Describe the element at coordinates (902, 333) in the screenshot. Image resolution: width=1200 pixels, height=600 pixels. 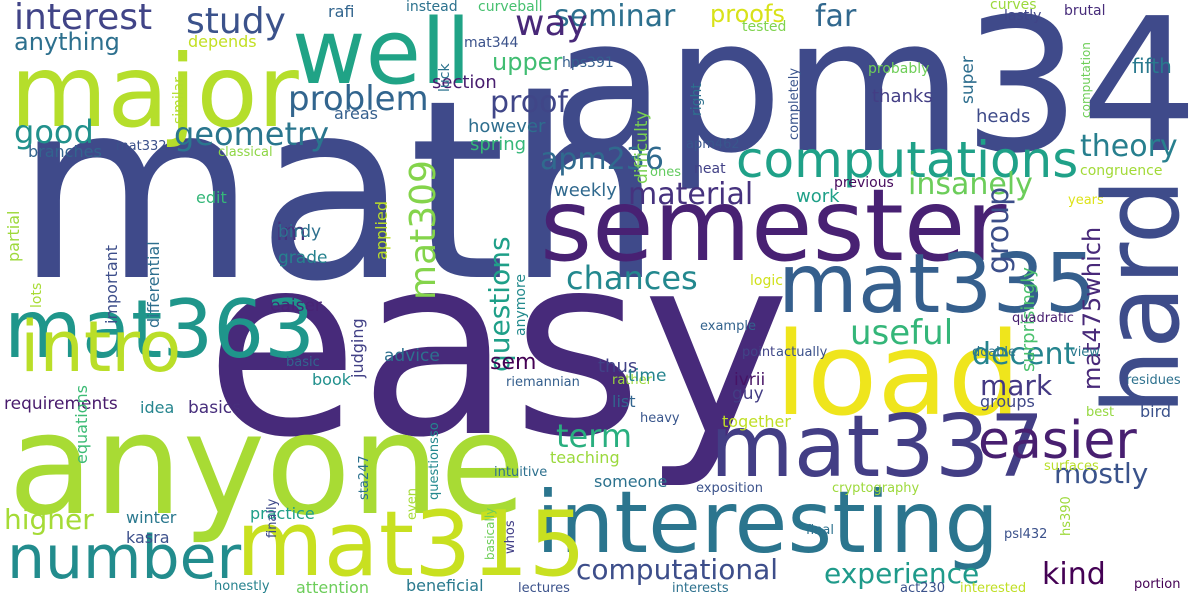
I see `word: useful` at that location.